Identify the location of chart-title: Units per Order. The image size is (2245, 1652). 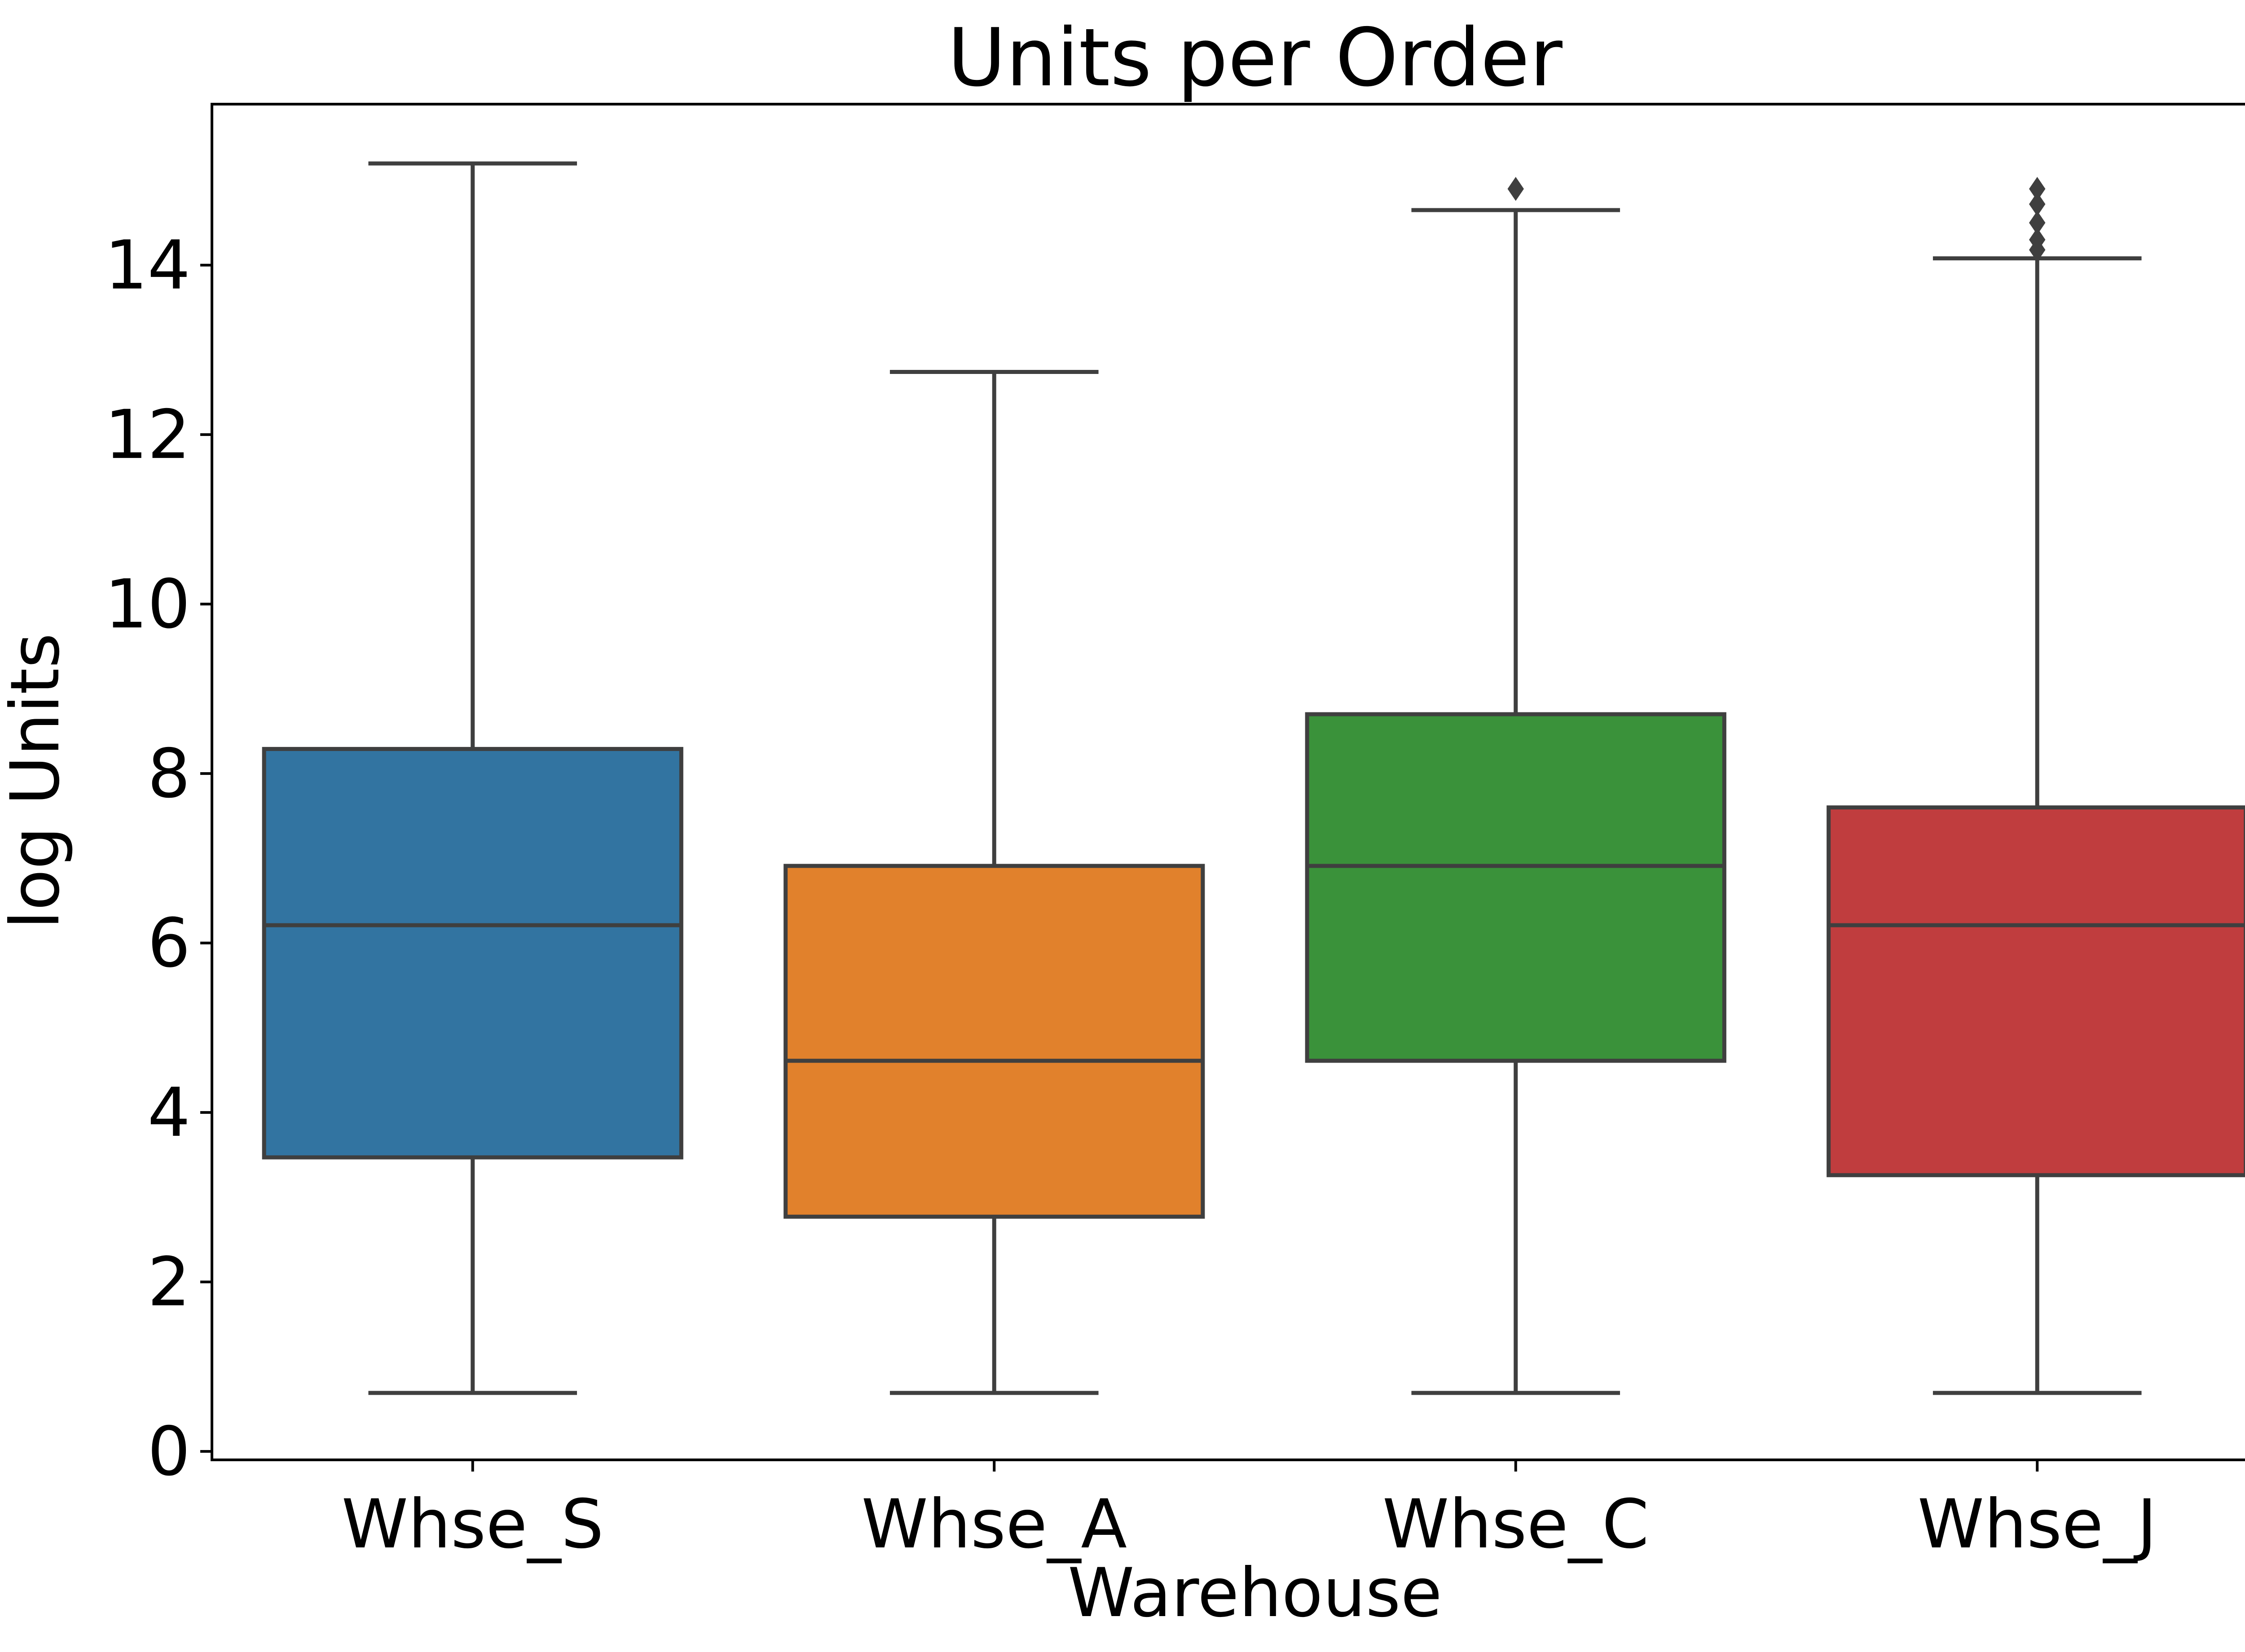
(1255, 58).